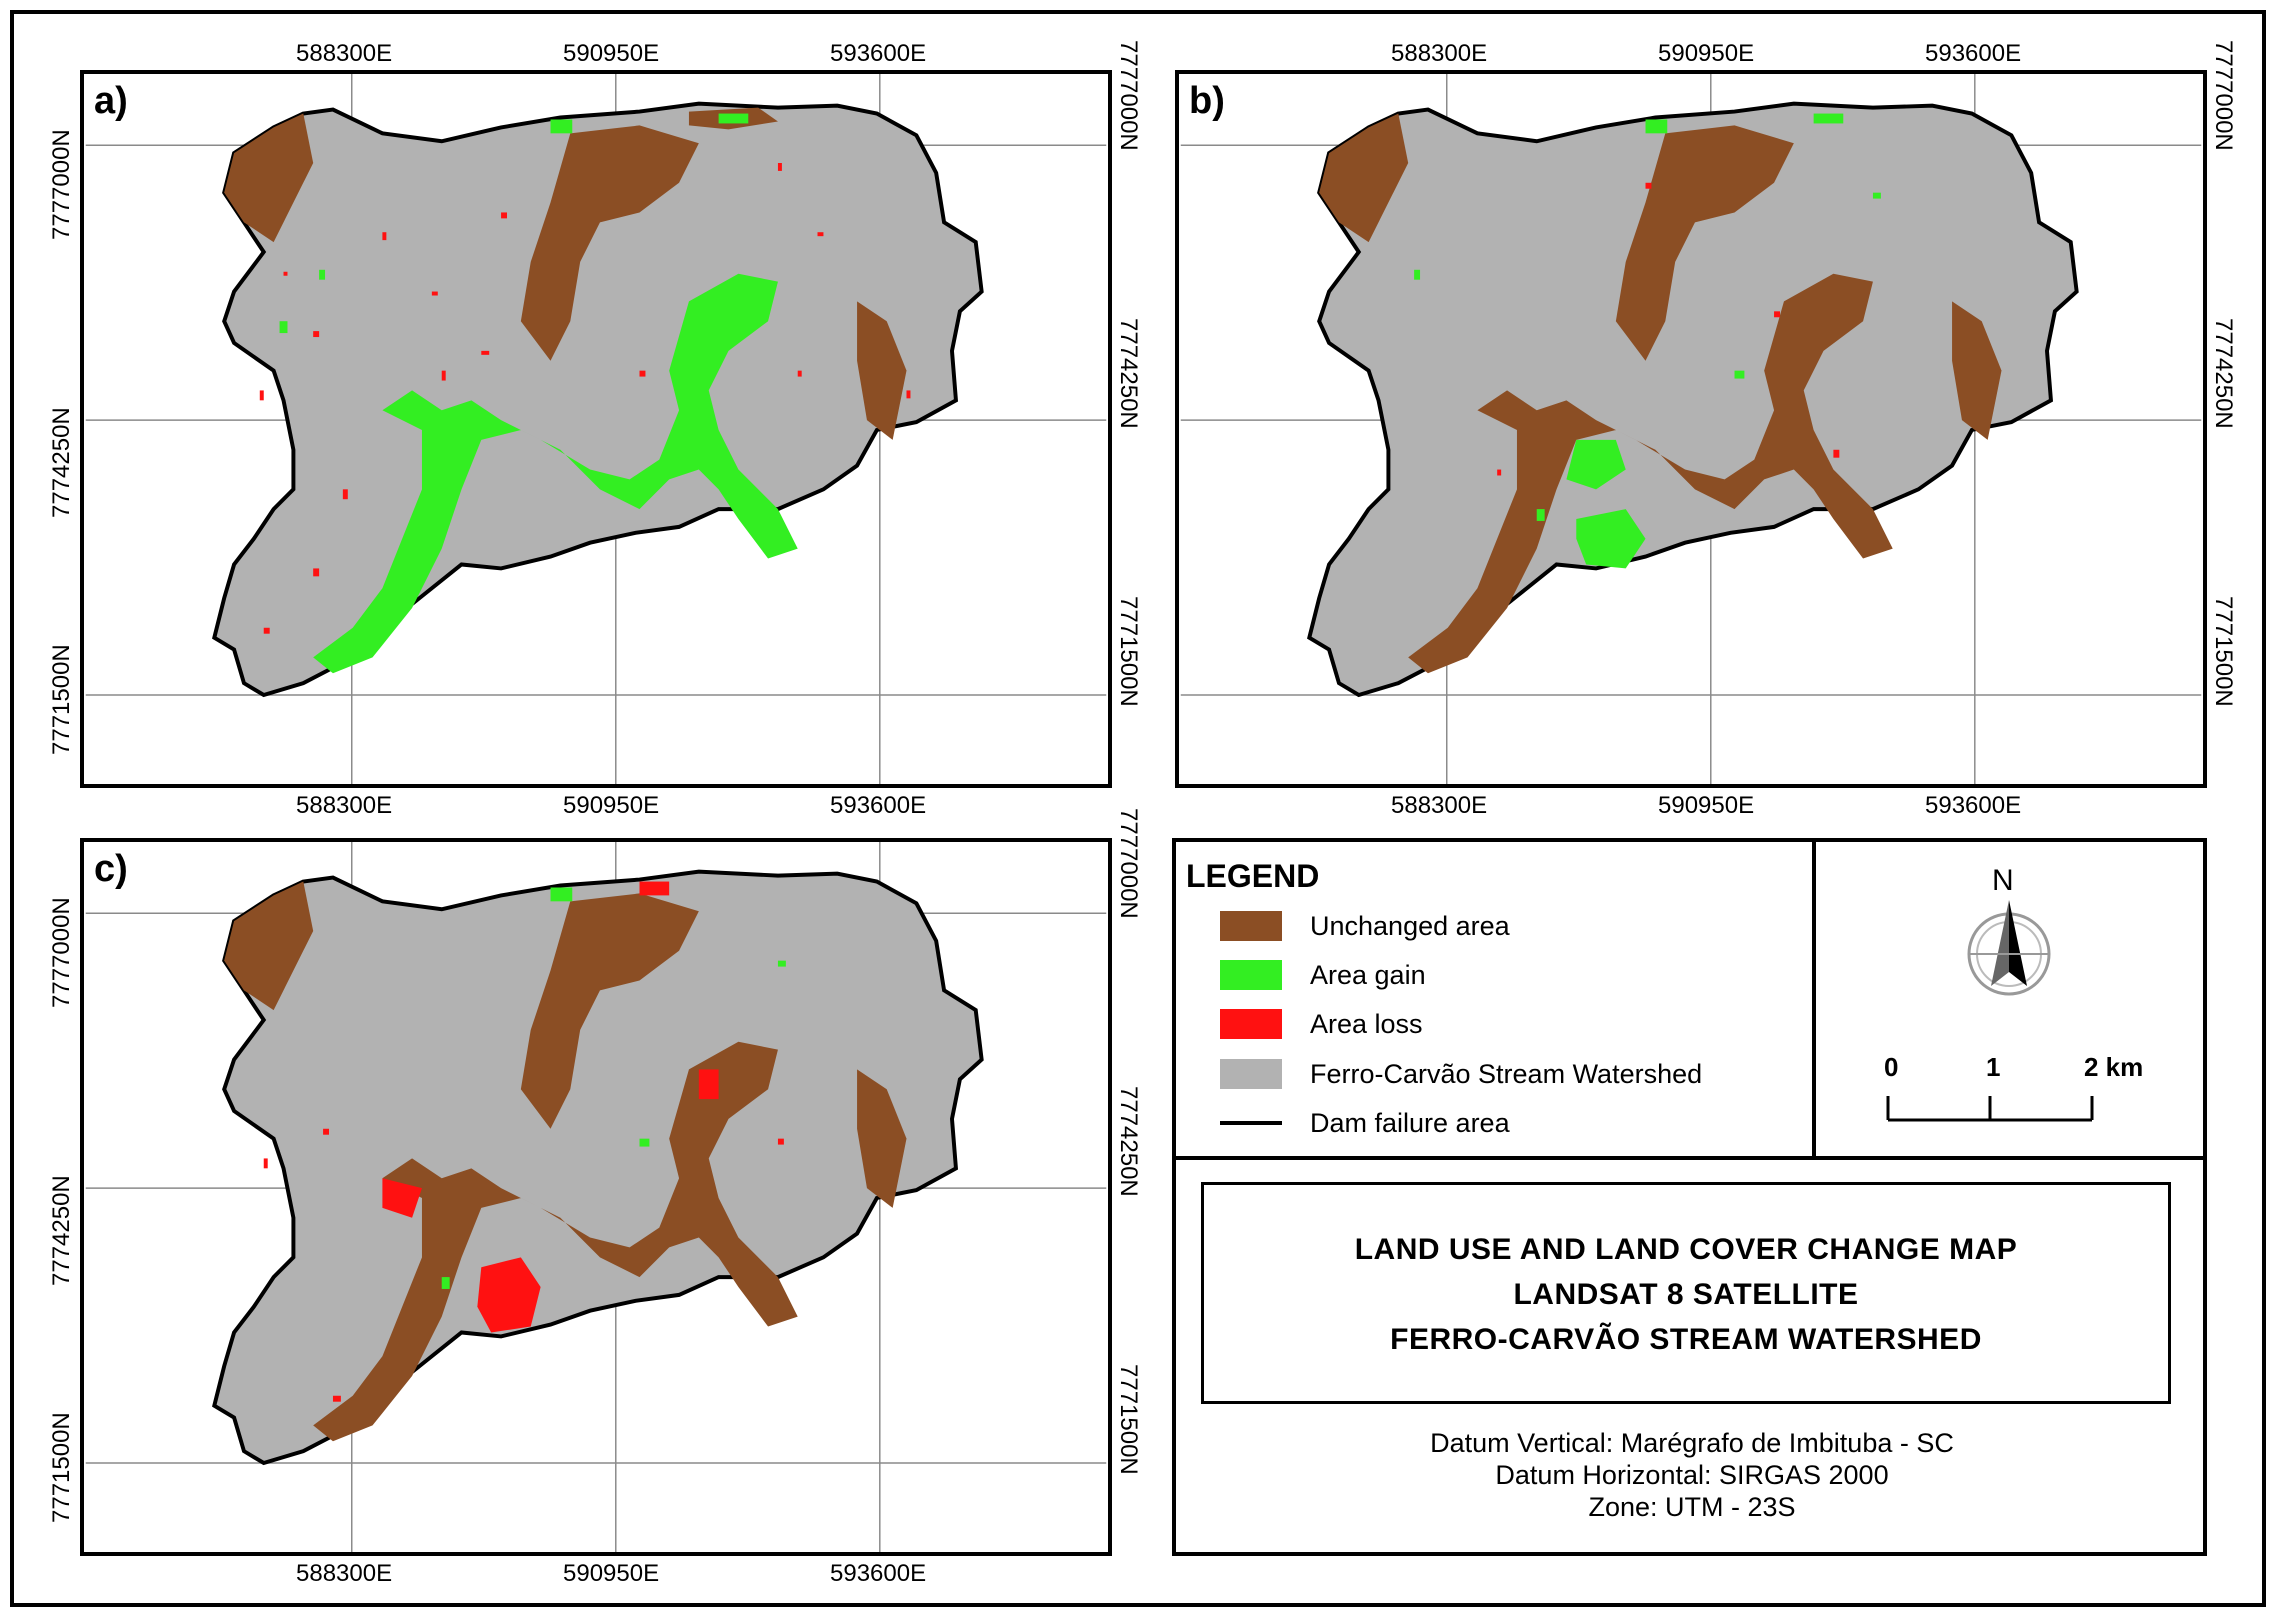  Describe the element at coordinates (1891, 1067) in the screenshot. I see `scale-label: 0` at that location.